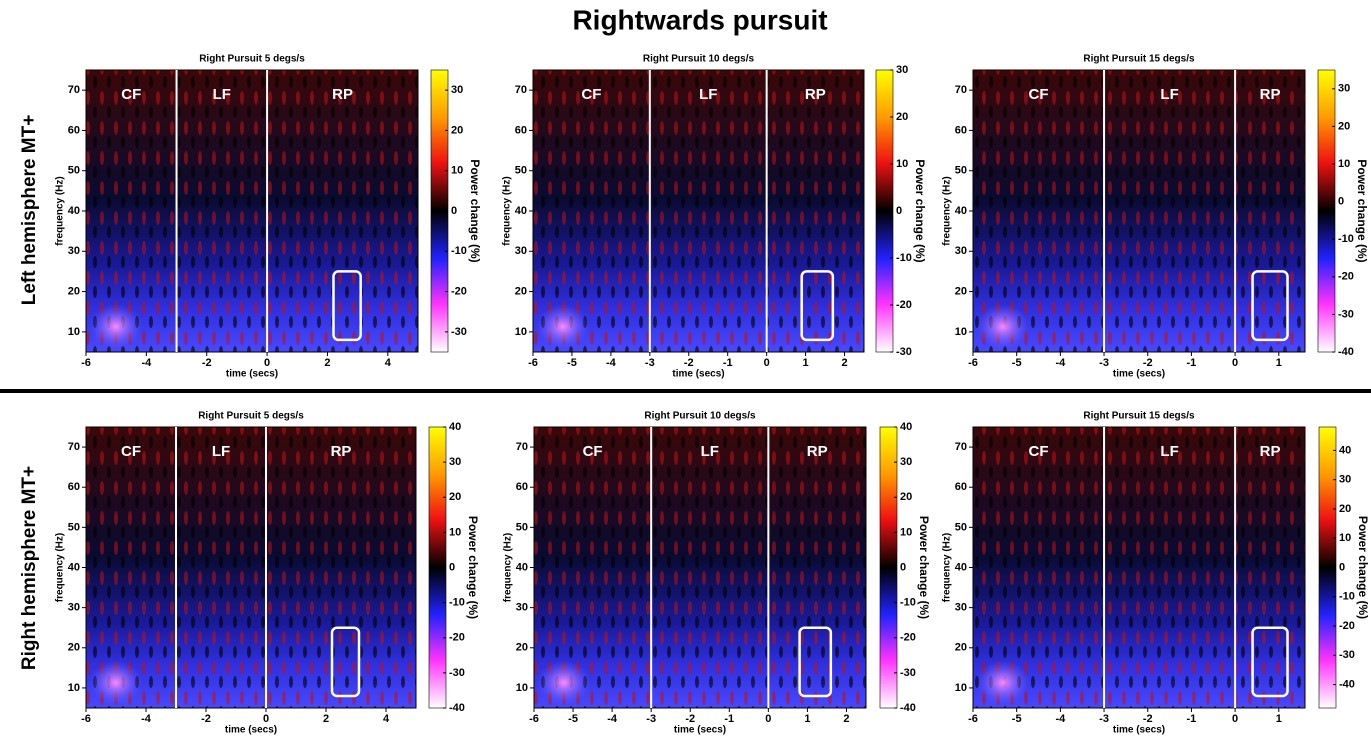  I want to click on x-tick-label: 0, so click(767, 363).